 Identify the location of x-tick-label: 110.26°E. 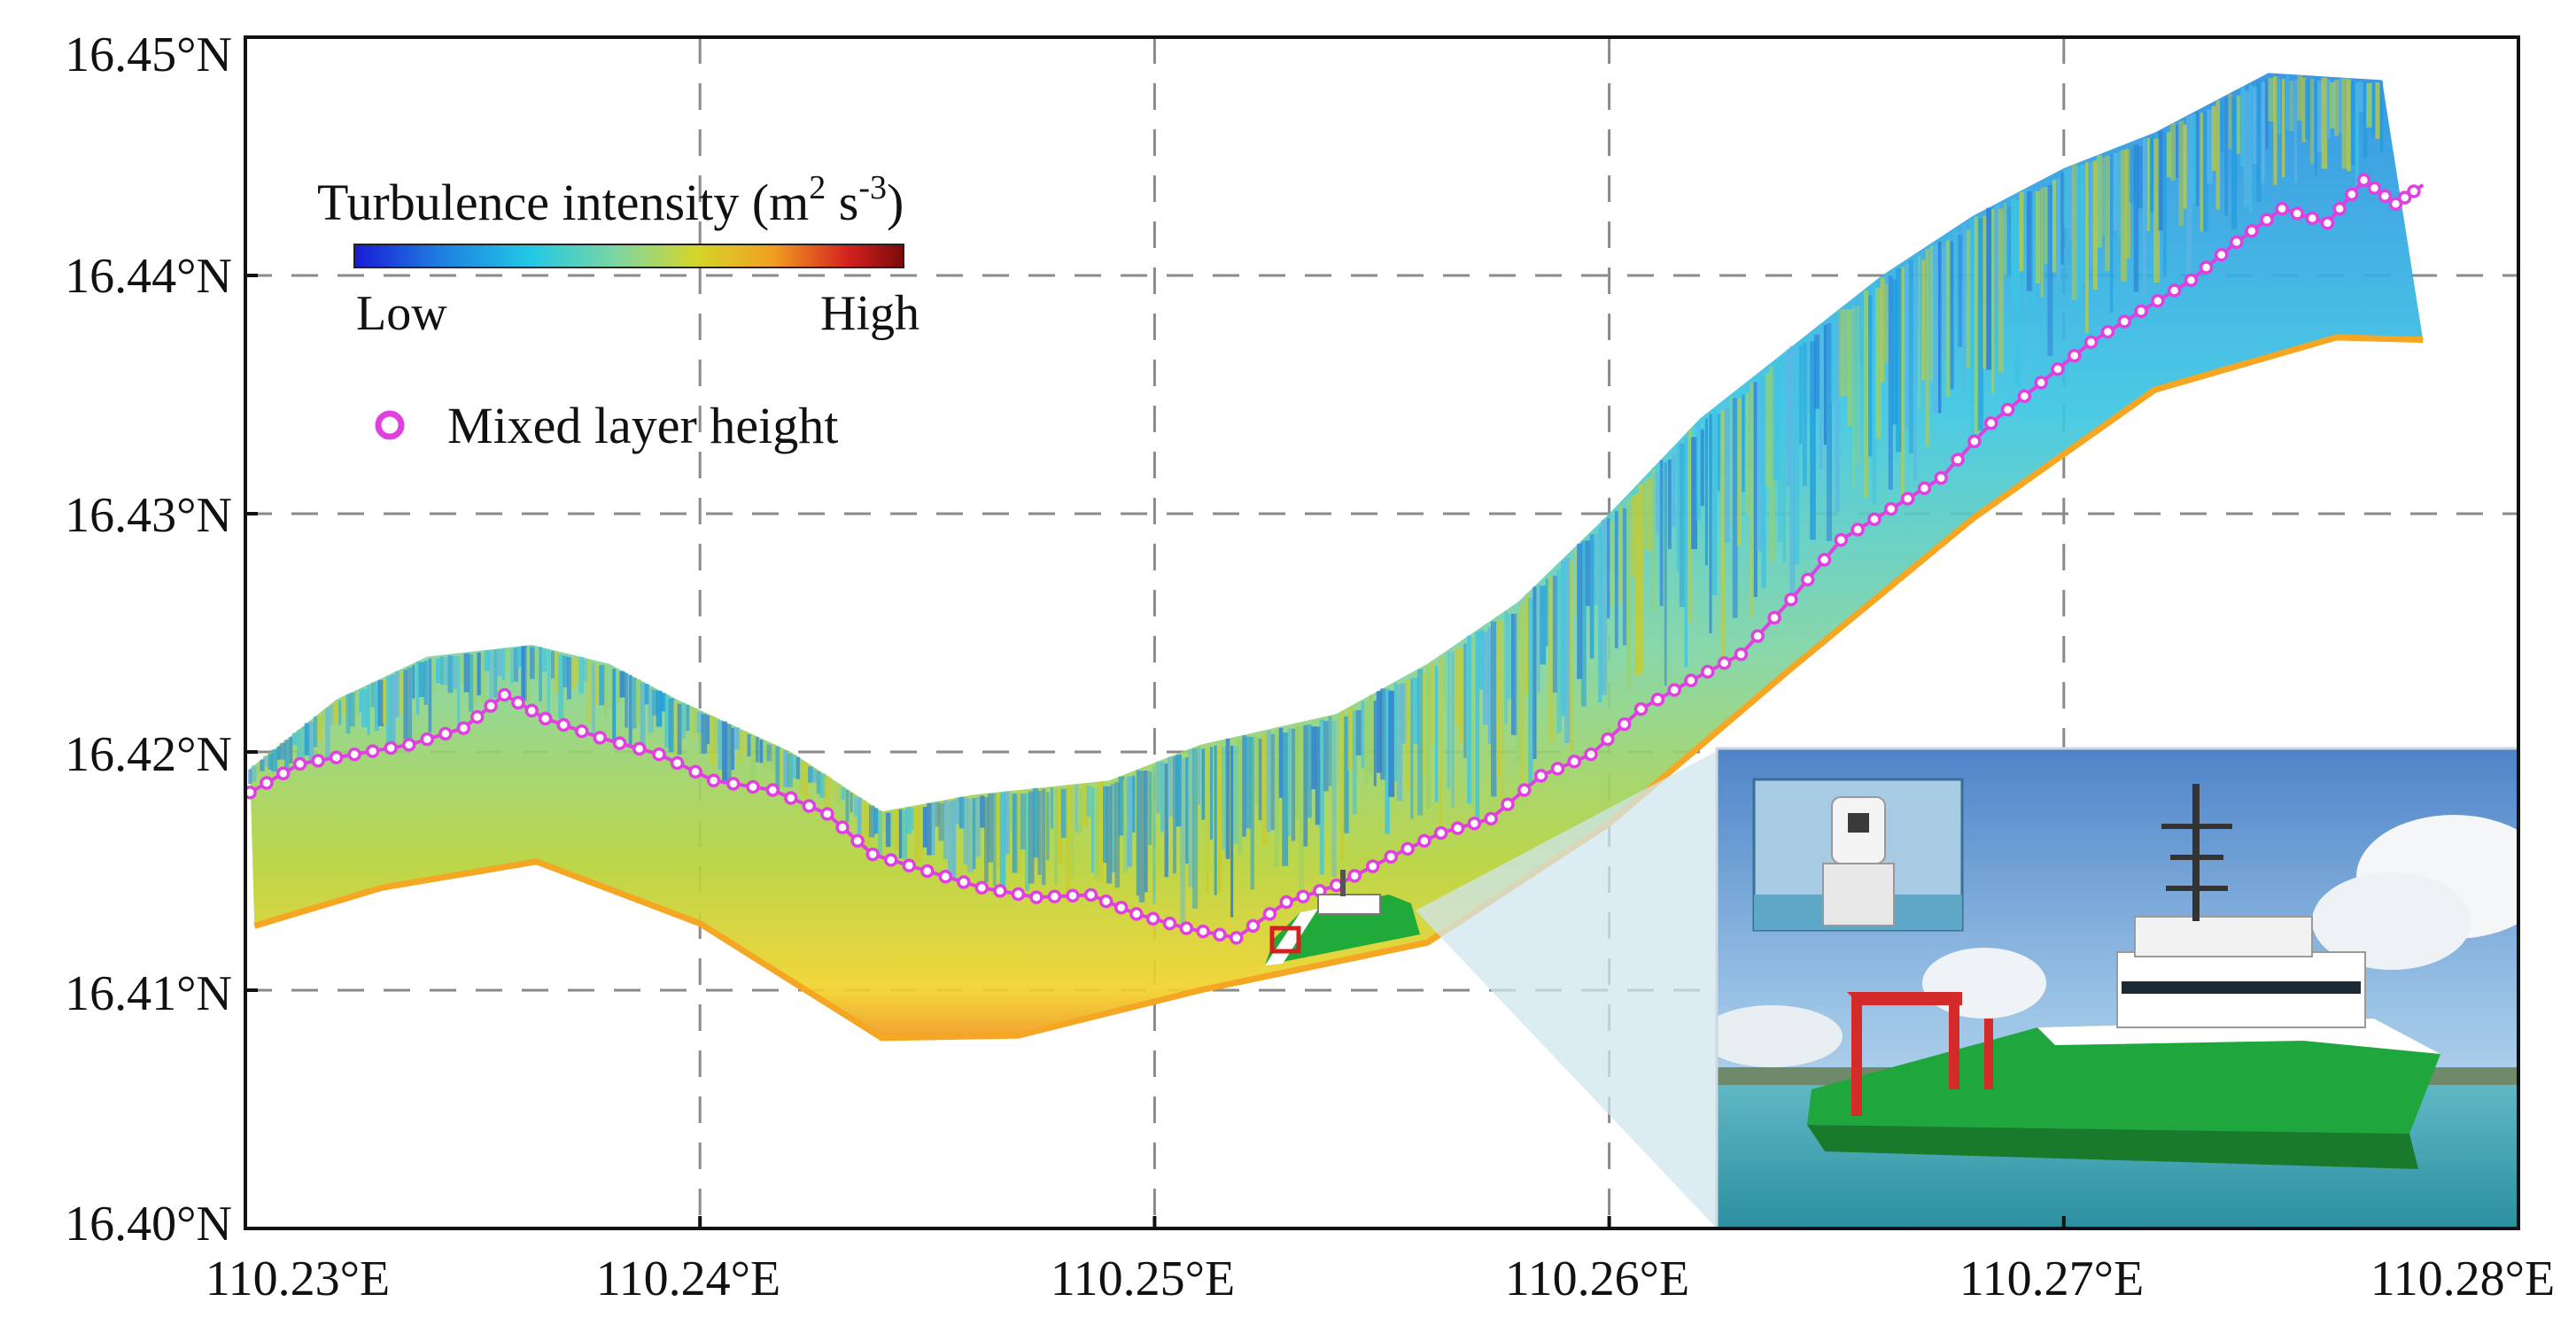
(1597, 1279).